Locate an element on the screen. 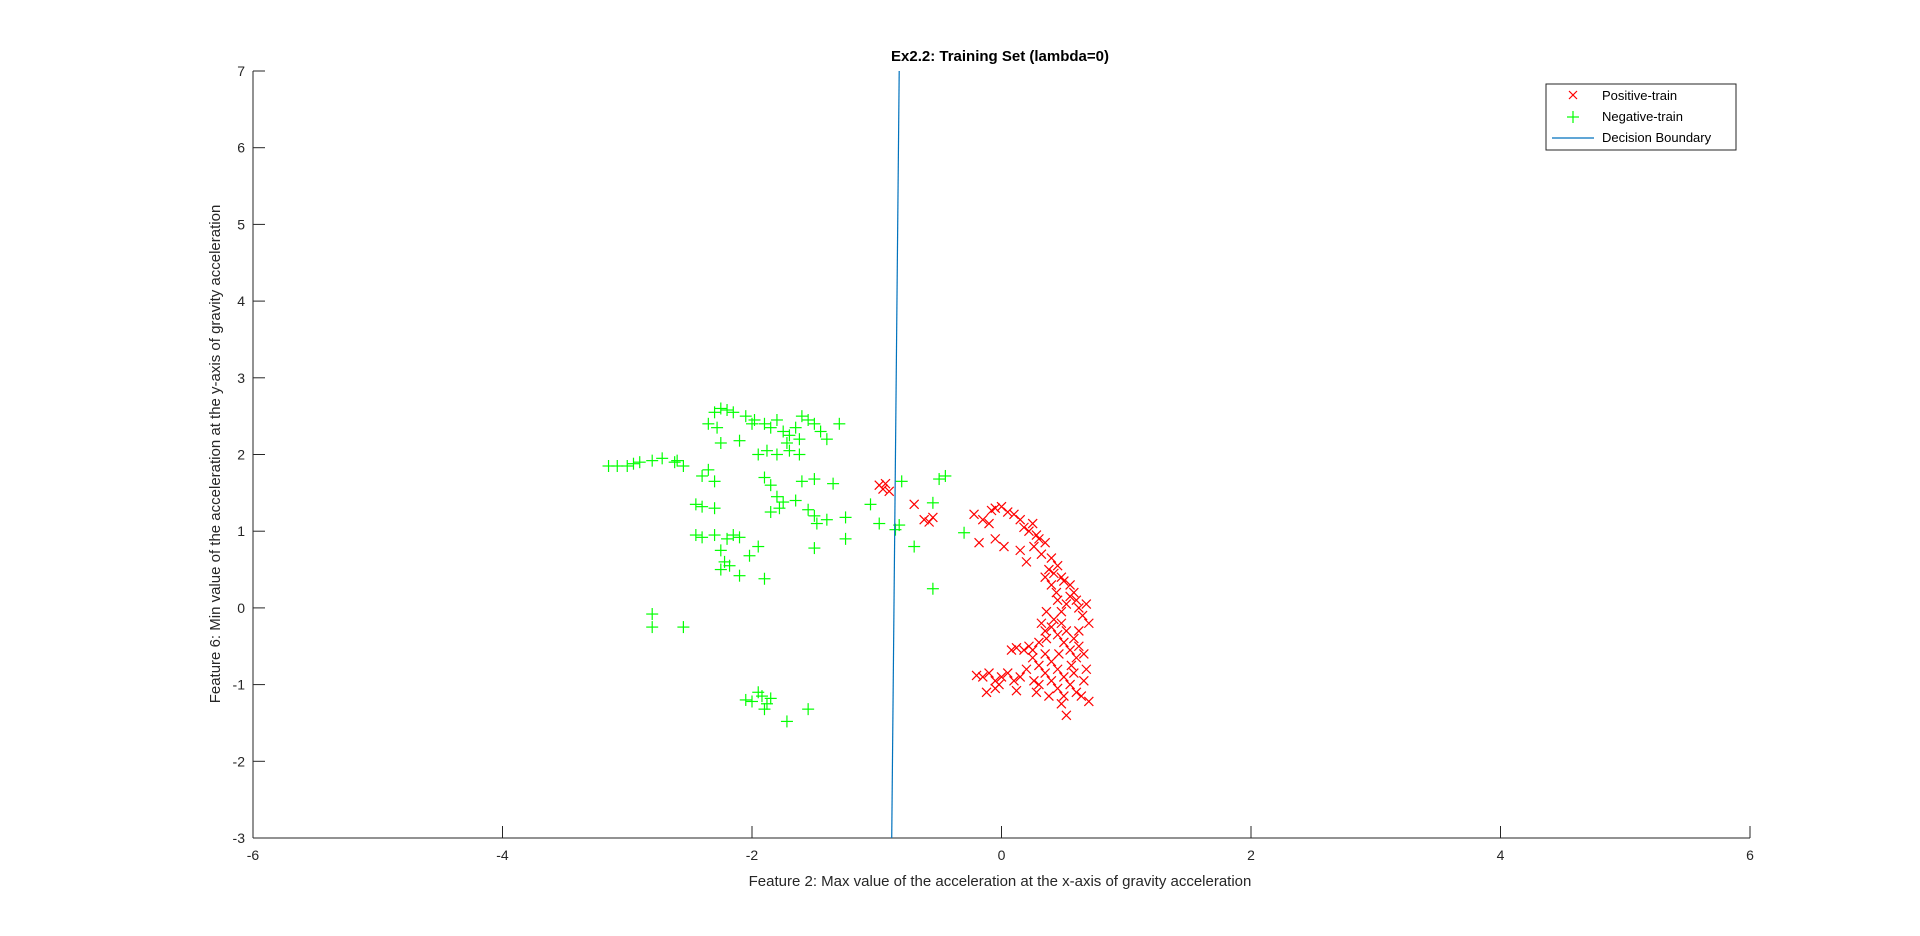 This screenshot has height=936, width=1920. y-tick-label: 2 is located at coordinates (241, 455).